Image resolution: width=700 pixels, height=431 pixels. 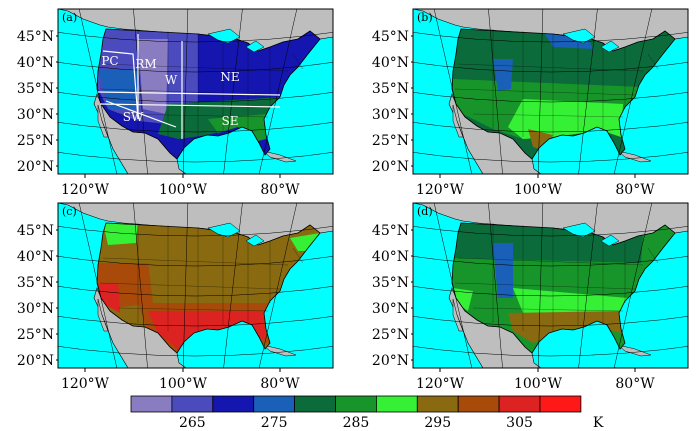 What do you see at coordinates (190, 105) in the screenshot?
I see `region-boundary` at bounding box center [190, 105].